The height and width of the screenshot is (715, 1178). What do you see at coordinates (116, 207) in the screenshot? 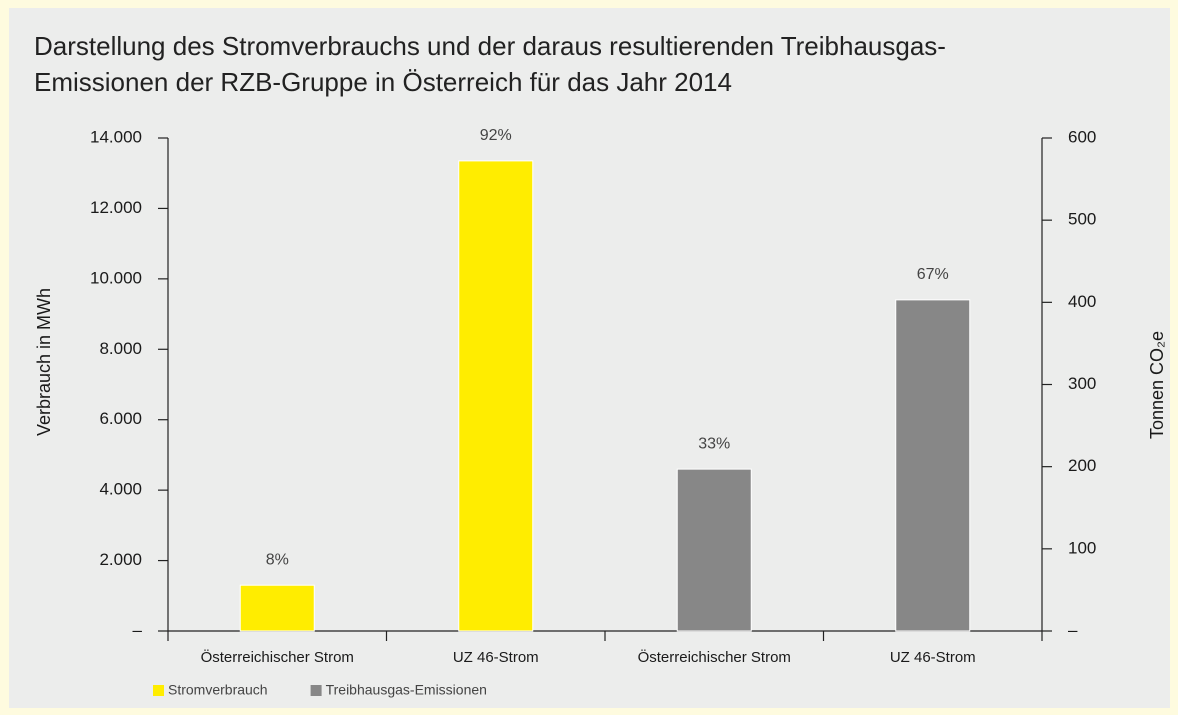
I see `y-tick-label: 12.000` at bounding box center [116, 207].